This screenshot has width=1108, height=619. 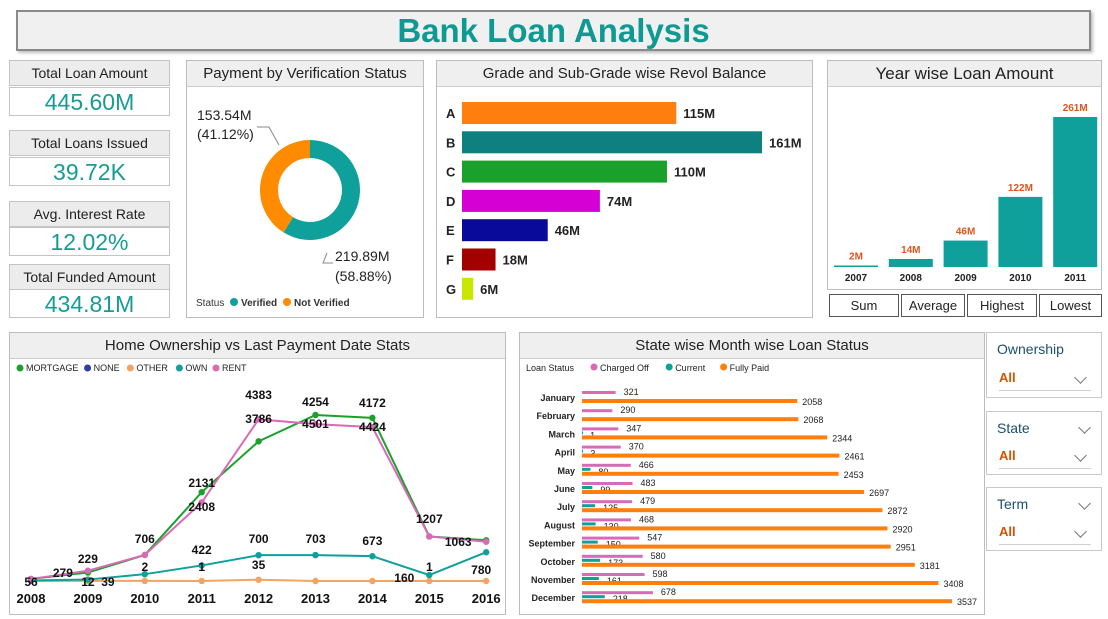 What do you see at coordinates (735, 528) in the screenshot?
I see `state-bar-paid-august` at bounding box center [735, 528].